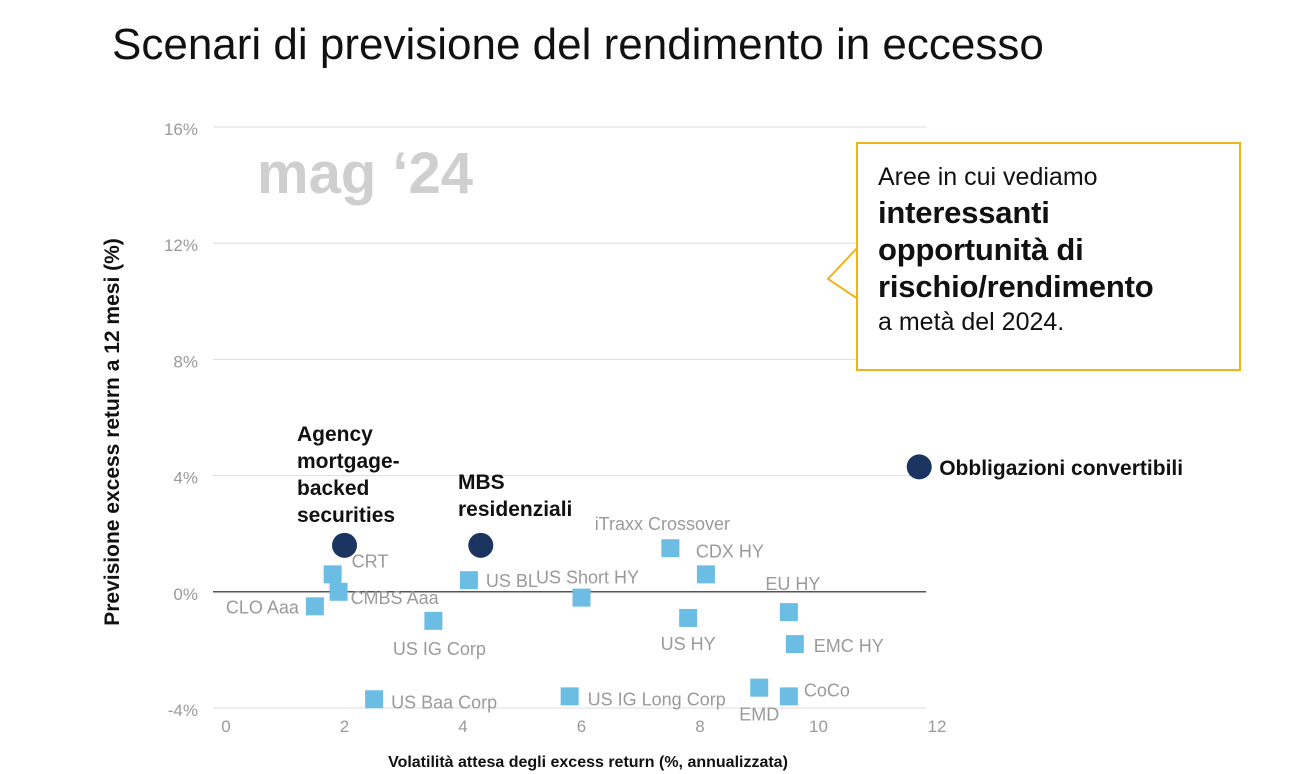 The image size is (1300, 774). I want to click on point-agency-mortgage-backed-securities, so click(344, 545).